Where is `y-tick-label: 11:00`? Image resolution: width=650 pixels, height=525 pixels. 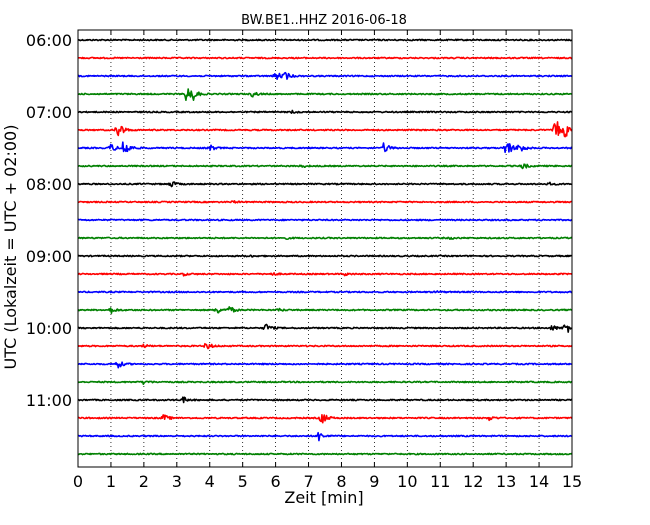 y-tick-label: 11:00 is located at coordinates (49, 400).